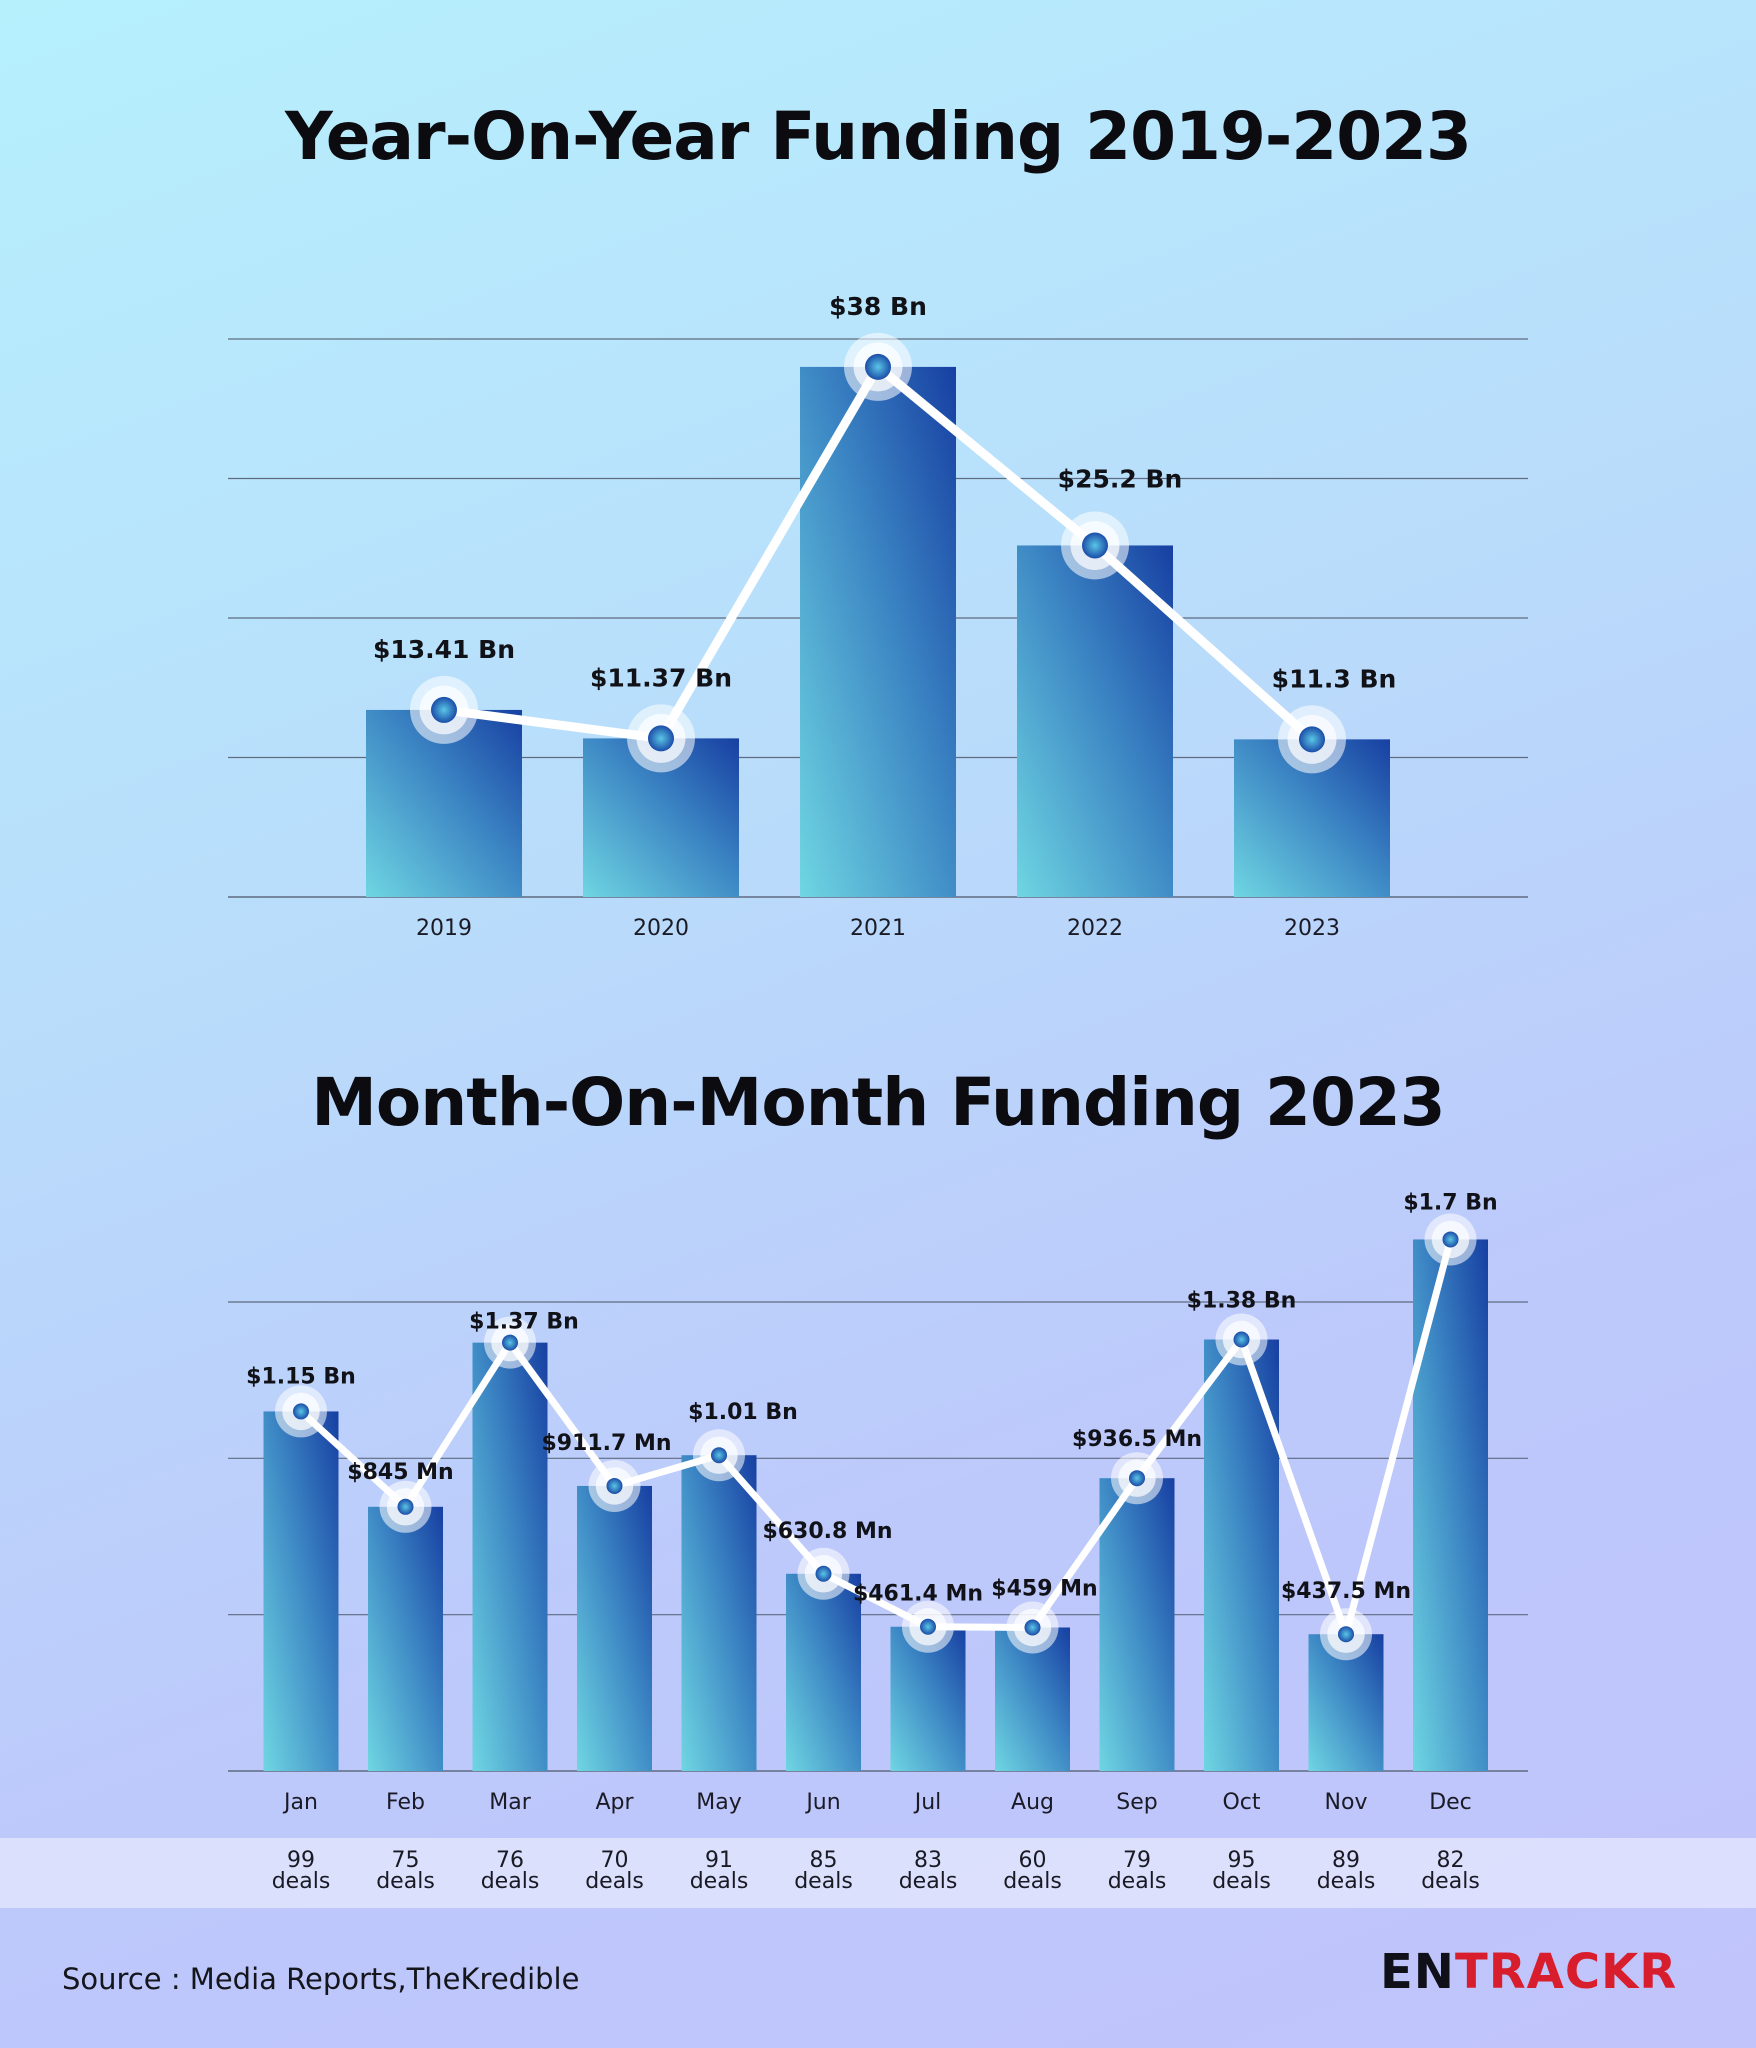 This screenshot has height=2048, width=1756. I want to click on data-label: $911.7 Mn, so click(606, 1443).